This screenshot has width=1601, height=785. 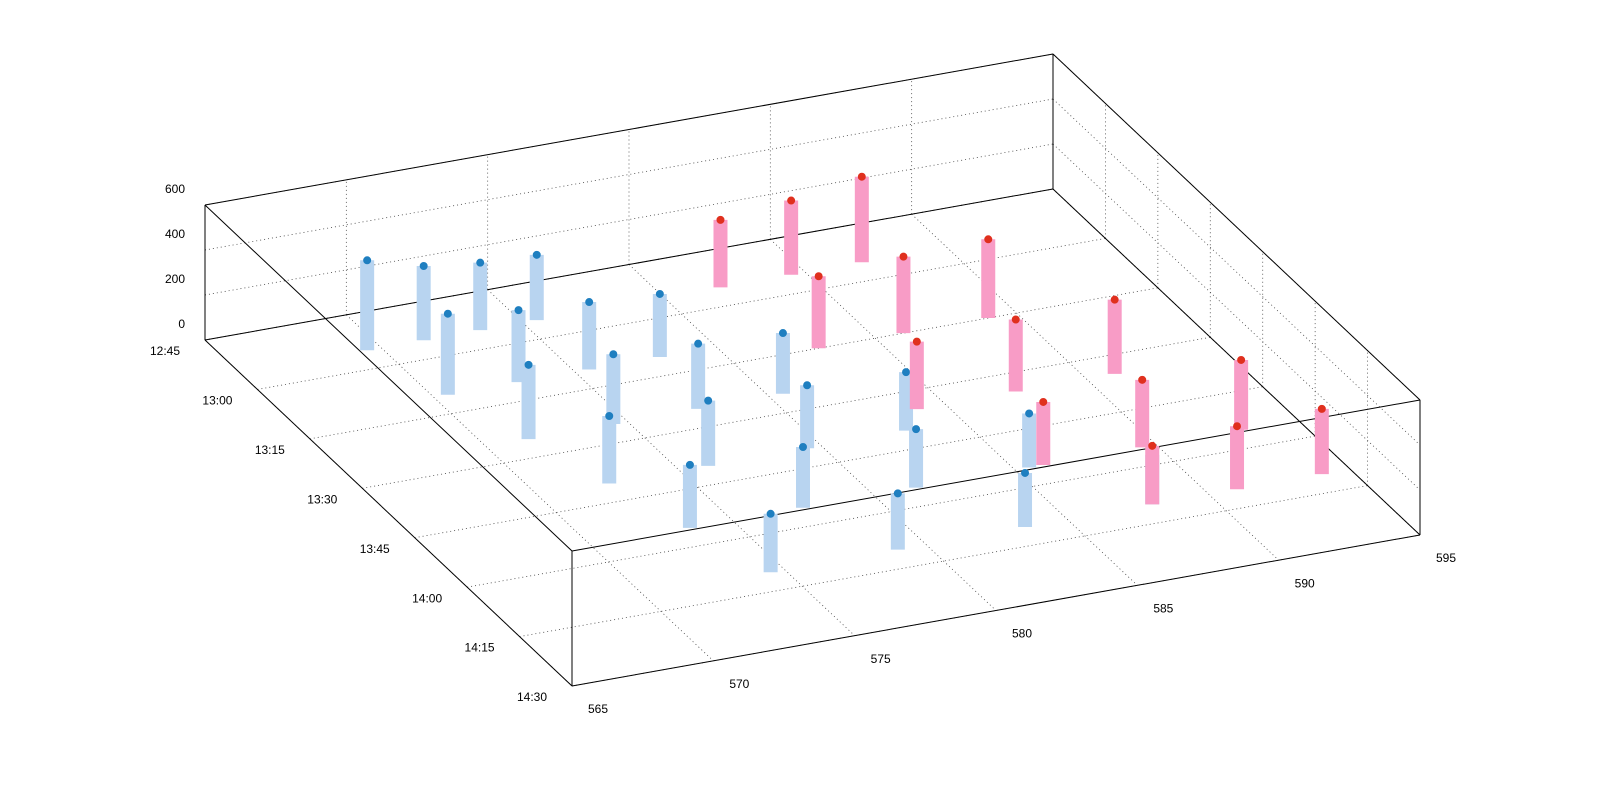 What do you see at coordinates (427, 598) in the screenshot?
I see `y-tick-label: 14:00` at bounding box center [427, 598].